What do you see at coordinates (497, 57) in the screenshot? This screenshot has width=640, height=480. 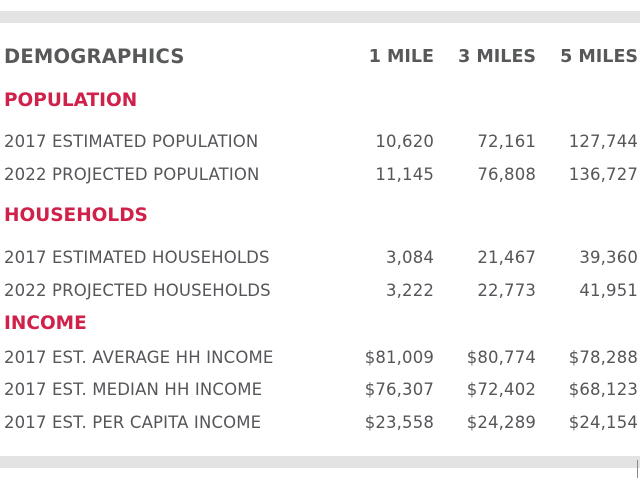 I see `column-header-3-miles: 3 MILES` at bounding box center [497, 57].